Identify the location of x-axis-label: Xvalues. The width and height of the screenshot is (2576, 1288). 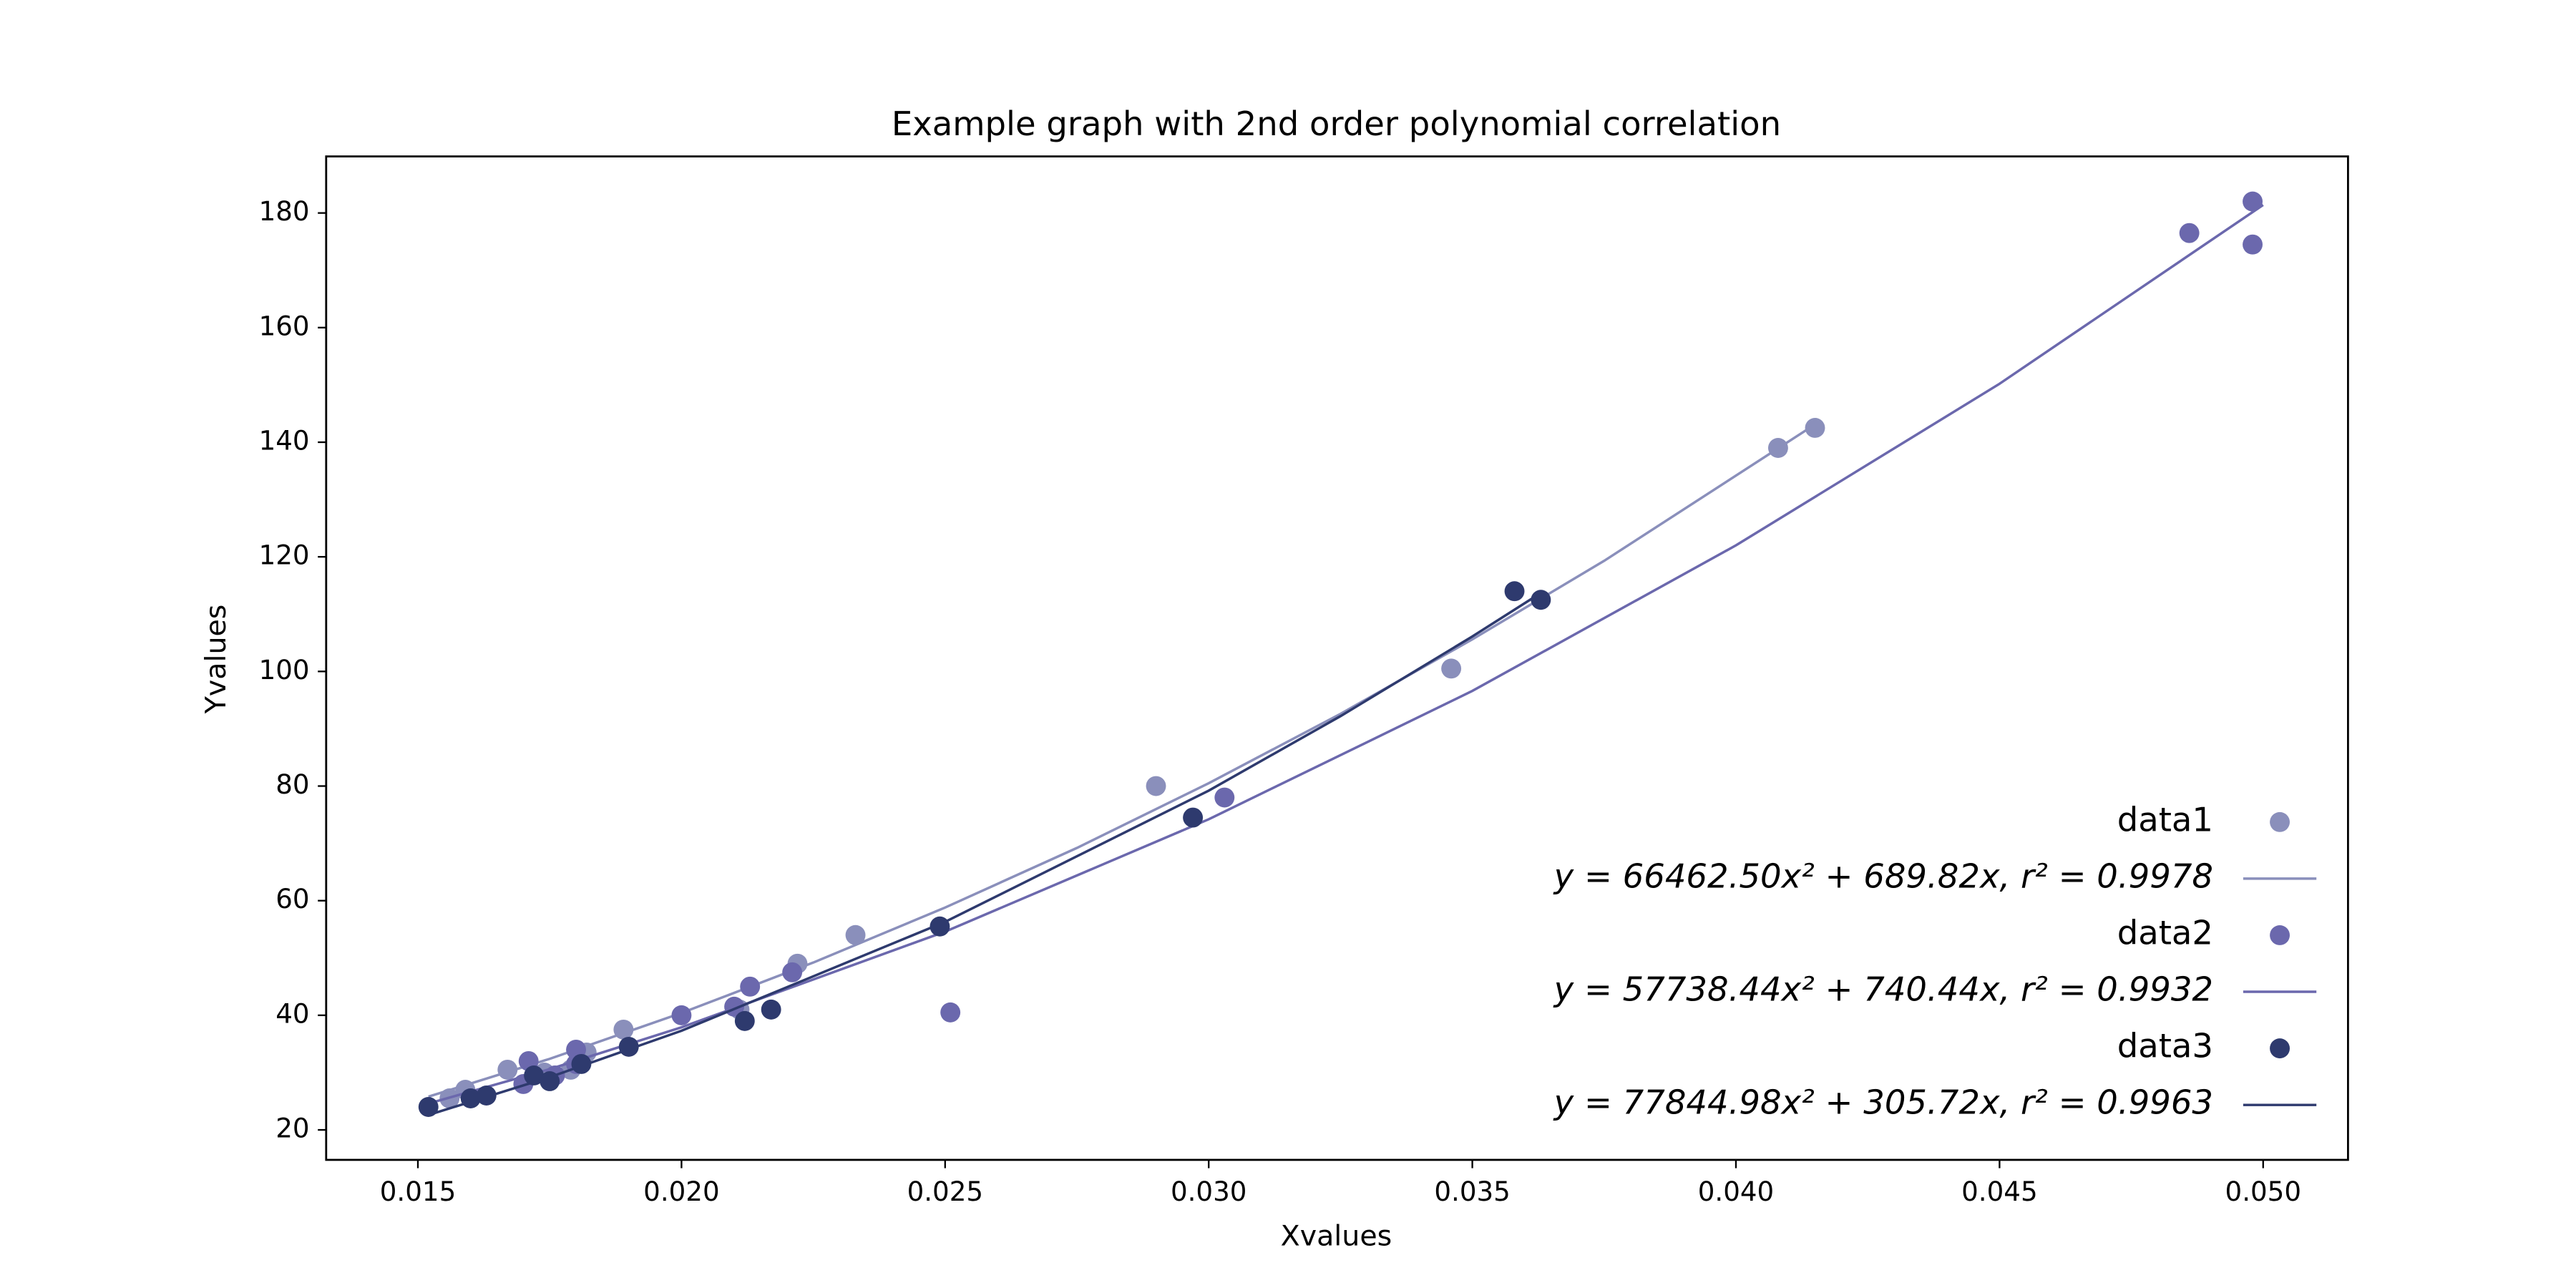
(1336, 1236).